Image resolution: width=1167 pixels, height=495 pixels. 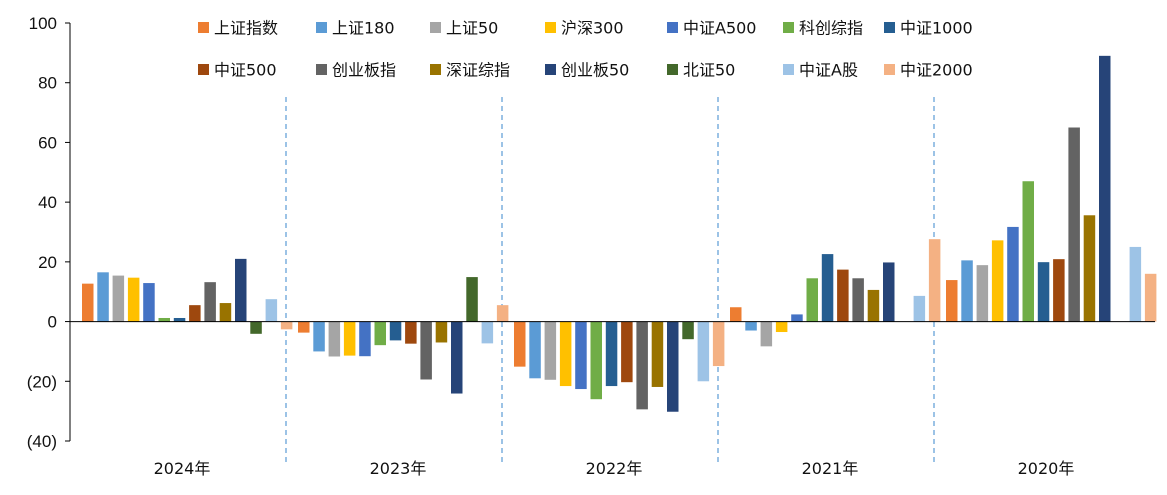 What do you see at coordinates (709, 70) in the screenshot?
I see `legend-label: 北证50` at bounding box center [709, 70].